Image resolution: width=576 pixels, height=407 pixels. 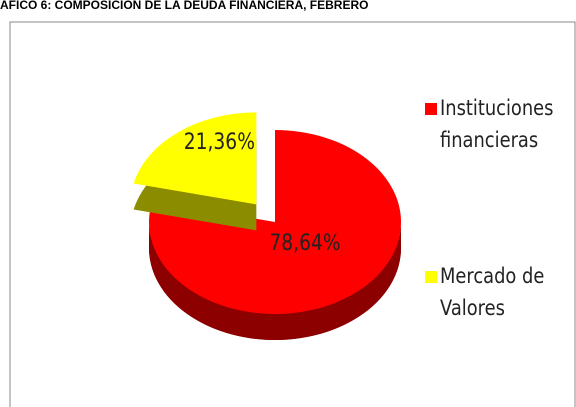 I want to click on slice, so click(x=195, y=158).